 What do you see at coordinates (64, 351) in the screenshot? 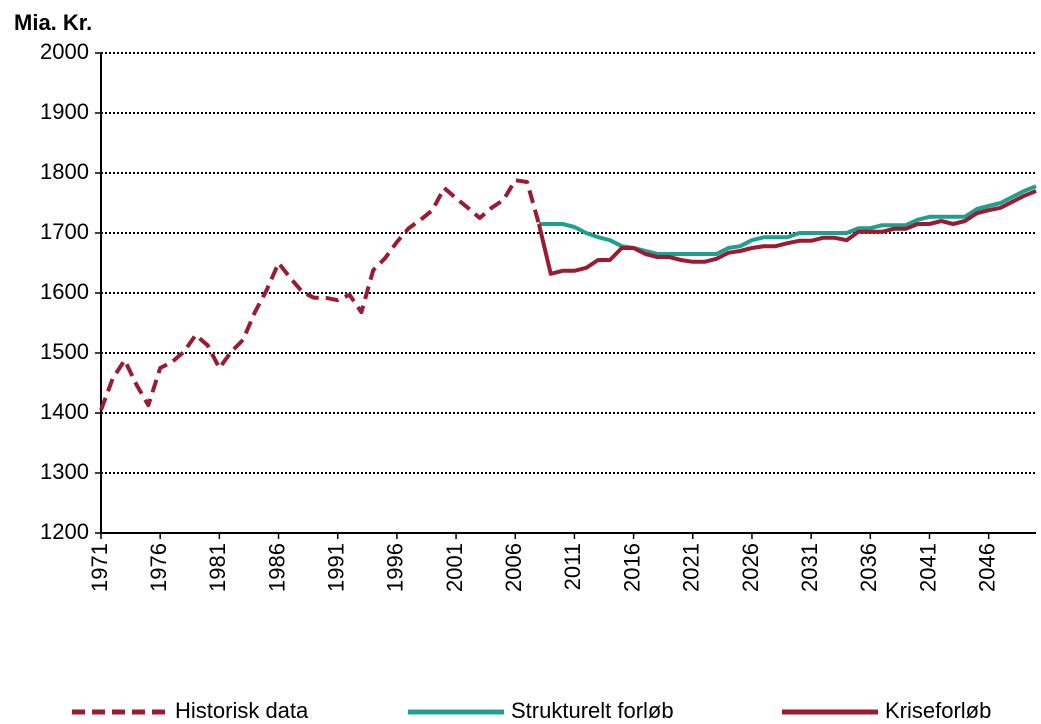
I see `y-tick-label: 1500` at bounding box center [64, 351].